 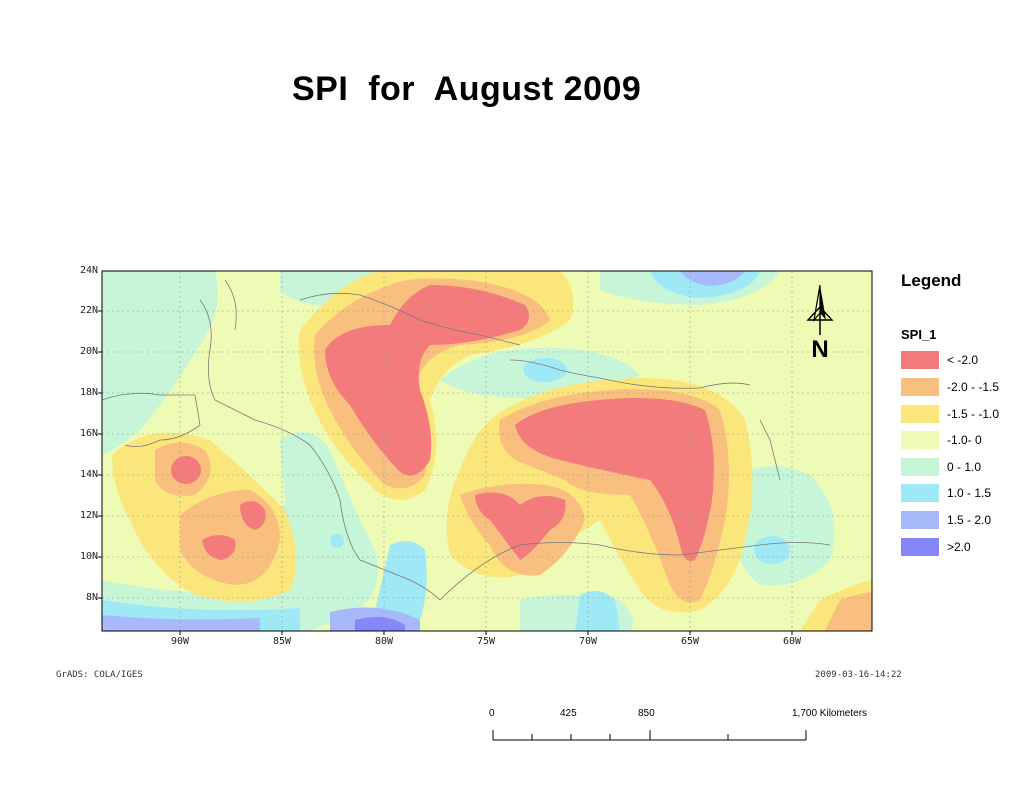 What do you see at coordinates (646, 713) in the screenshot?
I see `scale-label: 850` at bounding box center [646, 713].